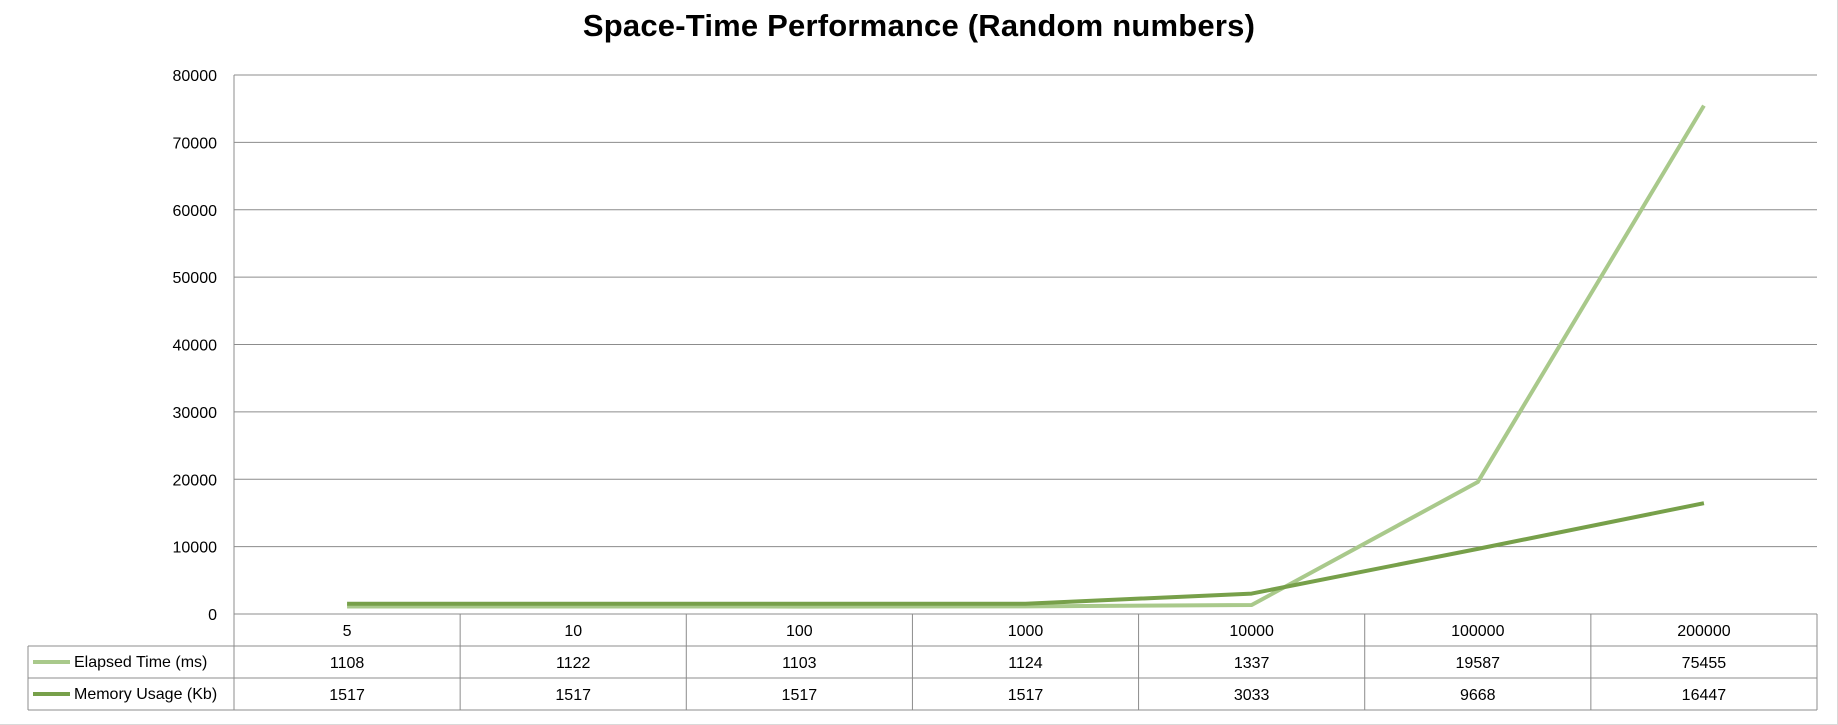 The image size is (1838, 725). What do you see at coordinates (1704, 663) in the screenshot?
I see `data-table-cell: 75455` at bounding box center [1704, 663].